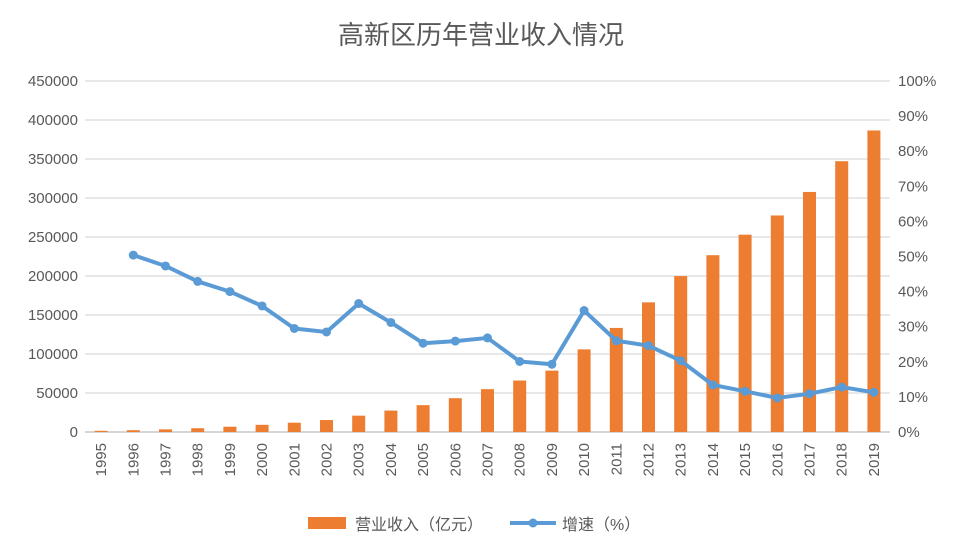 The width and height of the screenshot is (957, 554). I want to click on x-axis-tick: 2017, so click(810, 459).